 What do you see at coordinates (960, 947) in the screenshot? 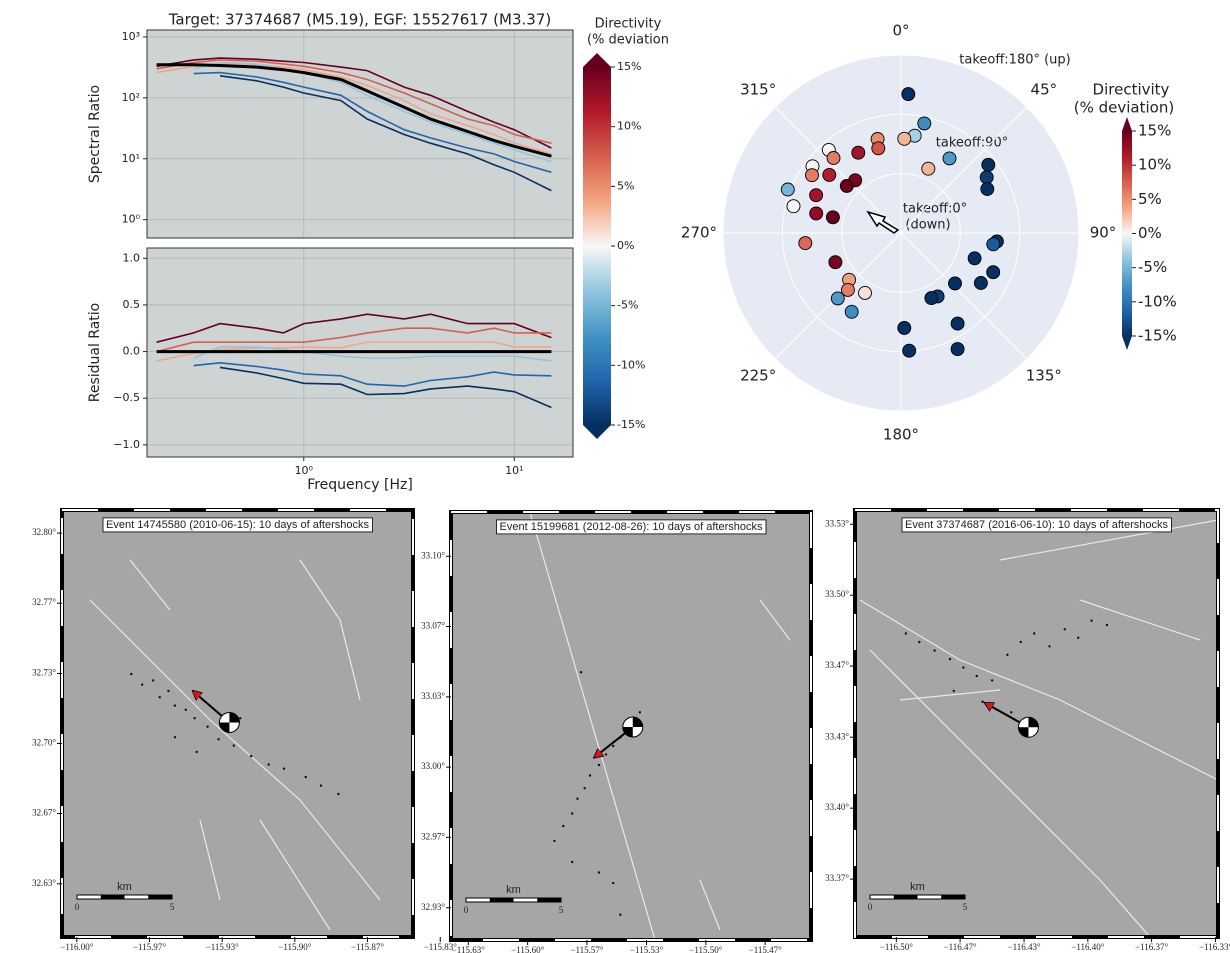
I see `x-tick-label: −116.47°` at bounding box center [960, 947].